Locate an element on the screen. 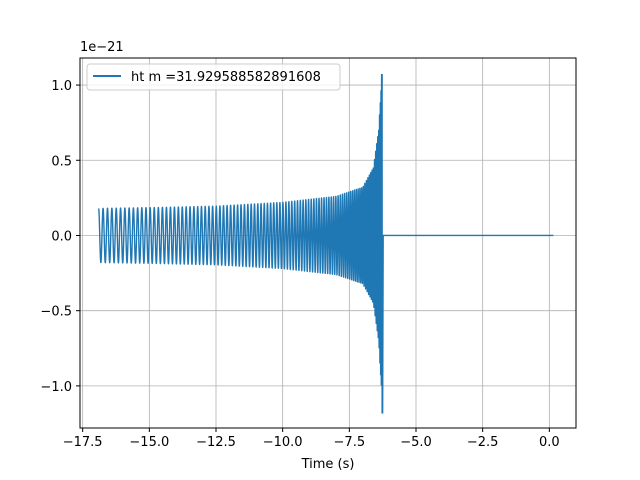  y-offset-label: 1e−21 is located at coordinates (102, 47).